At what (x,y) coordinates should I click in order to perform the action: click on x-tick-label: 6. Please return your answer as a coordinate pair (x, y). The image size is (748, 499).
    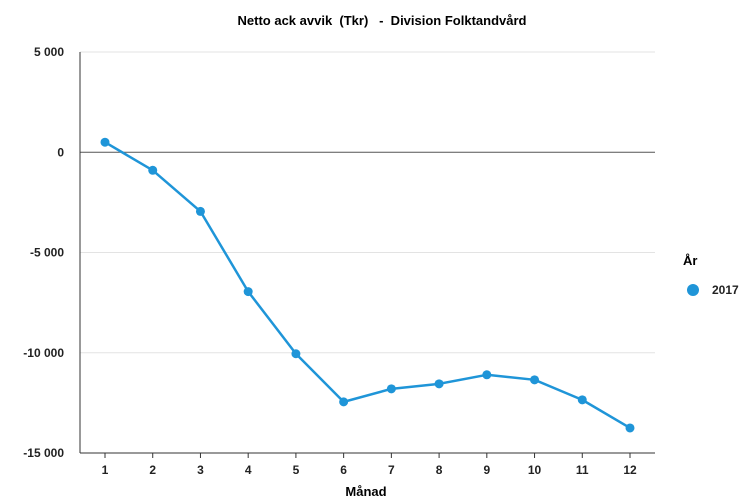
    Looking at the image, I should click on (343, 470).